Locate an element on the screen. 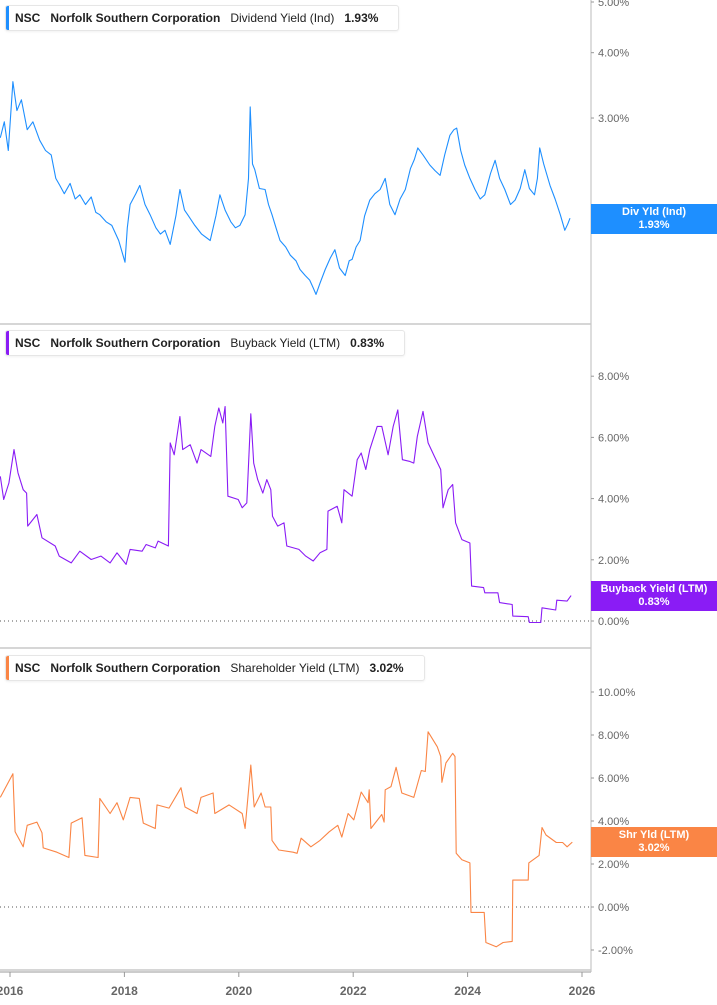 The width and height of the screenshot is (717, 1005). flag-label: Buyback Yield (LTM) is located at coordinates (654, 589).